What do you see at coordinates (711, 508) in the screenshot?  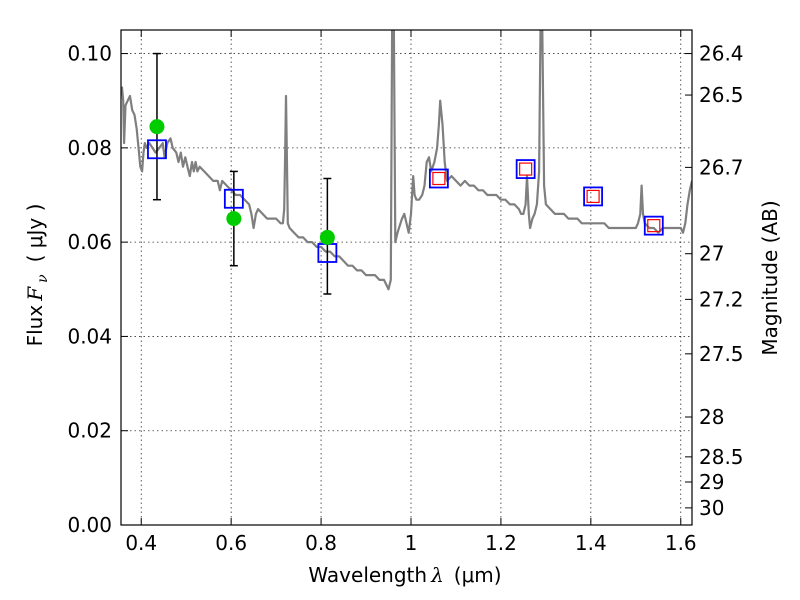 I see `magnitude-tick-label: 30` at bounding box center [711, 508].